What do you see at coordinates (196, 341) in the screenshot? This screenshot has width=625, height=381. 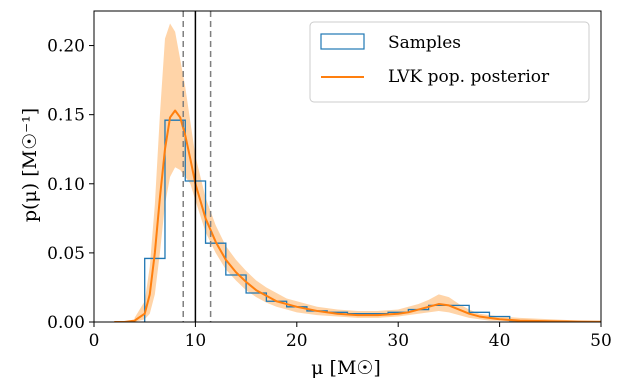 I see `x-tick-label: 10` at bounding box center [196, 341].